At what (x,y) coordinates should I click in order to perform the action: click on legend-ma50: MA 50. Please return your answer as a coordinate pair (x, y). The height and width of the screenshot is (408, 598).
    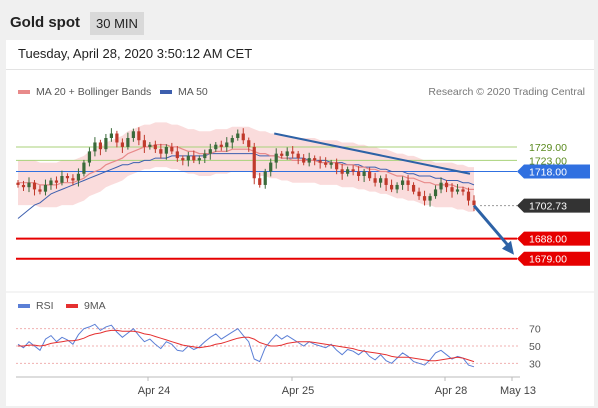
    Looking at the image, I should click on (184, 92).